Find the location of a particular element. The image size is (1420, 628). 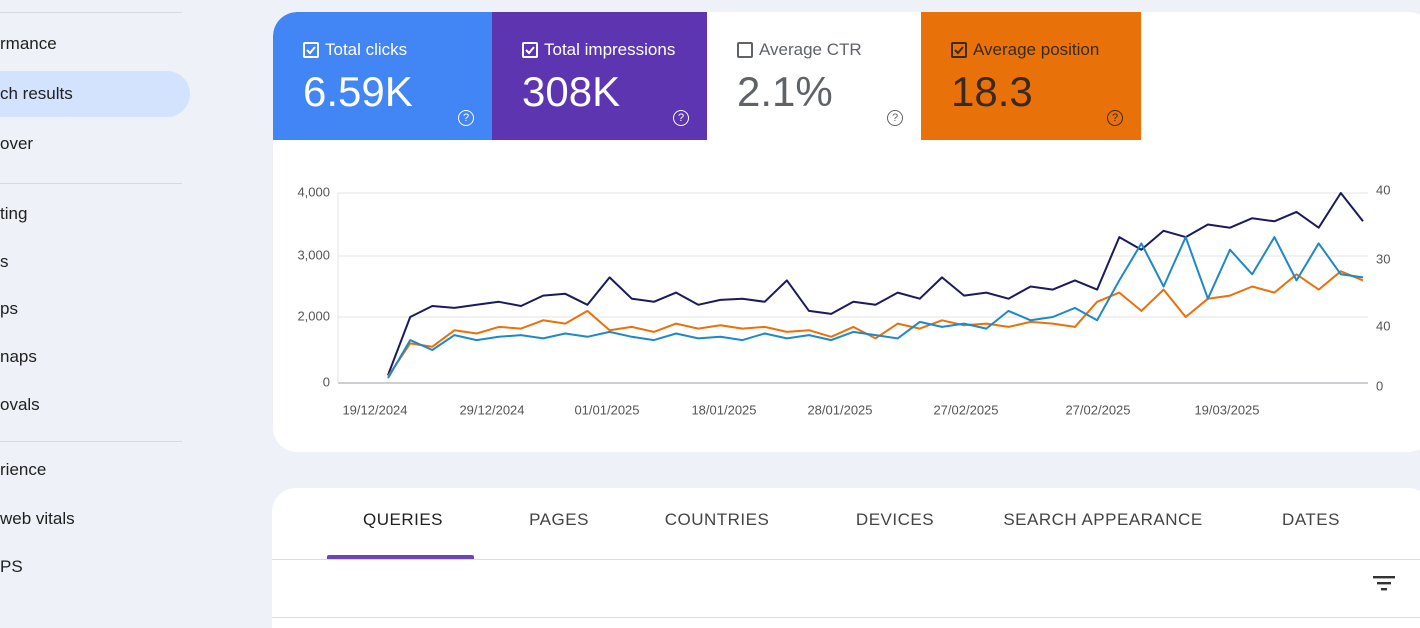

metric-value: 18.3 is located at coordinates (992, 91).